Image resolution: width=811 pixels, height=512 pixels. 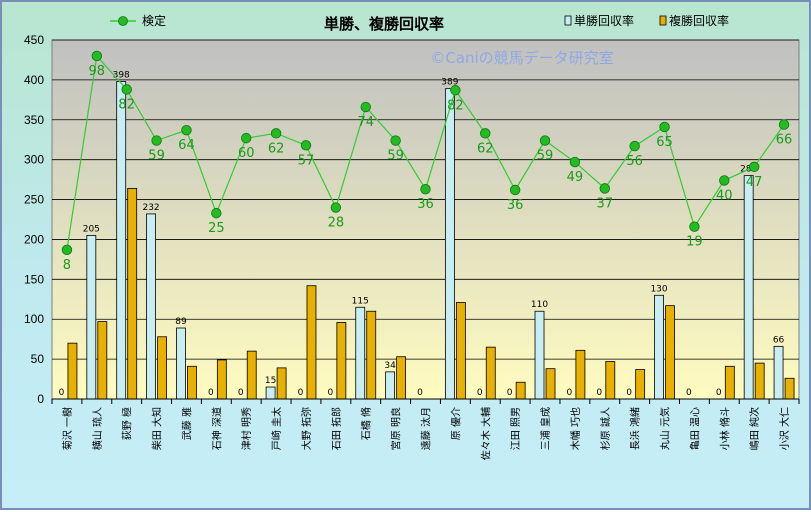 I want to click on win-data-label: 389, so click(x=449, y=83).